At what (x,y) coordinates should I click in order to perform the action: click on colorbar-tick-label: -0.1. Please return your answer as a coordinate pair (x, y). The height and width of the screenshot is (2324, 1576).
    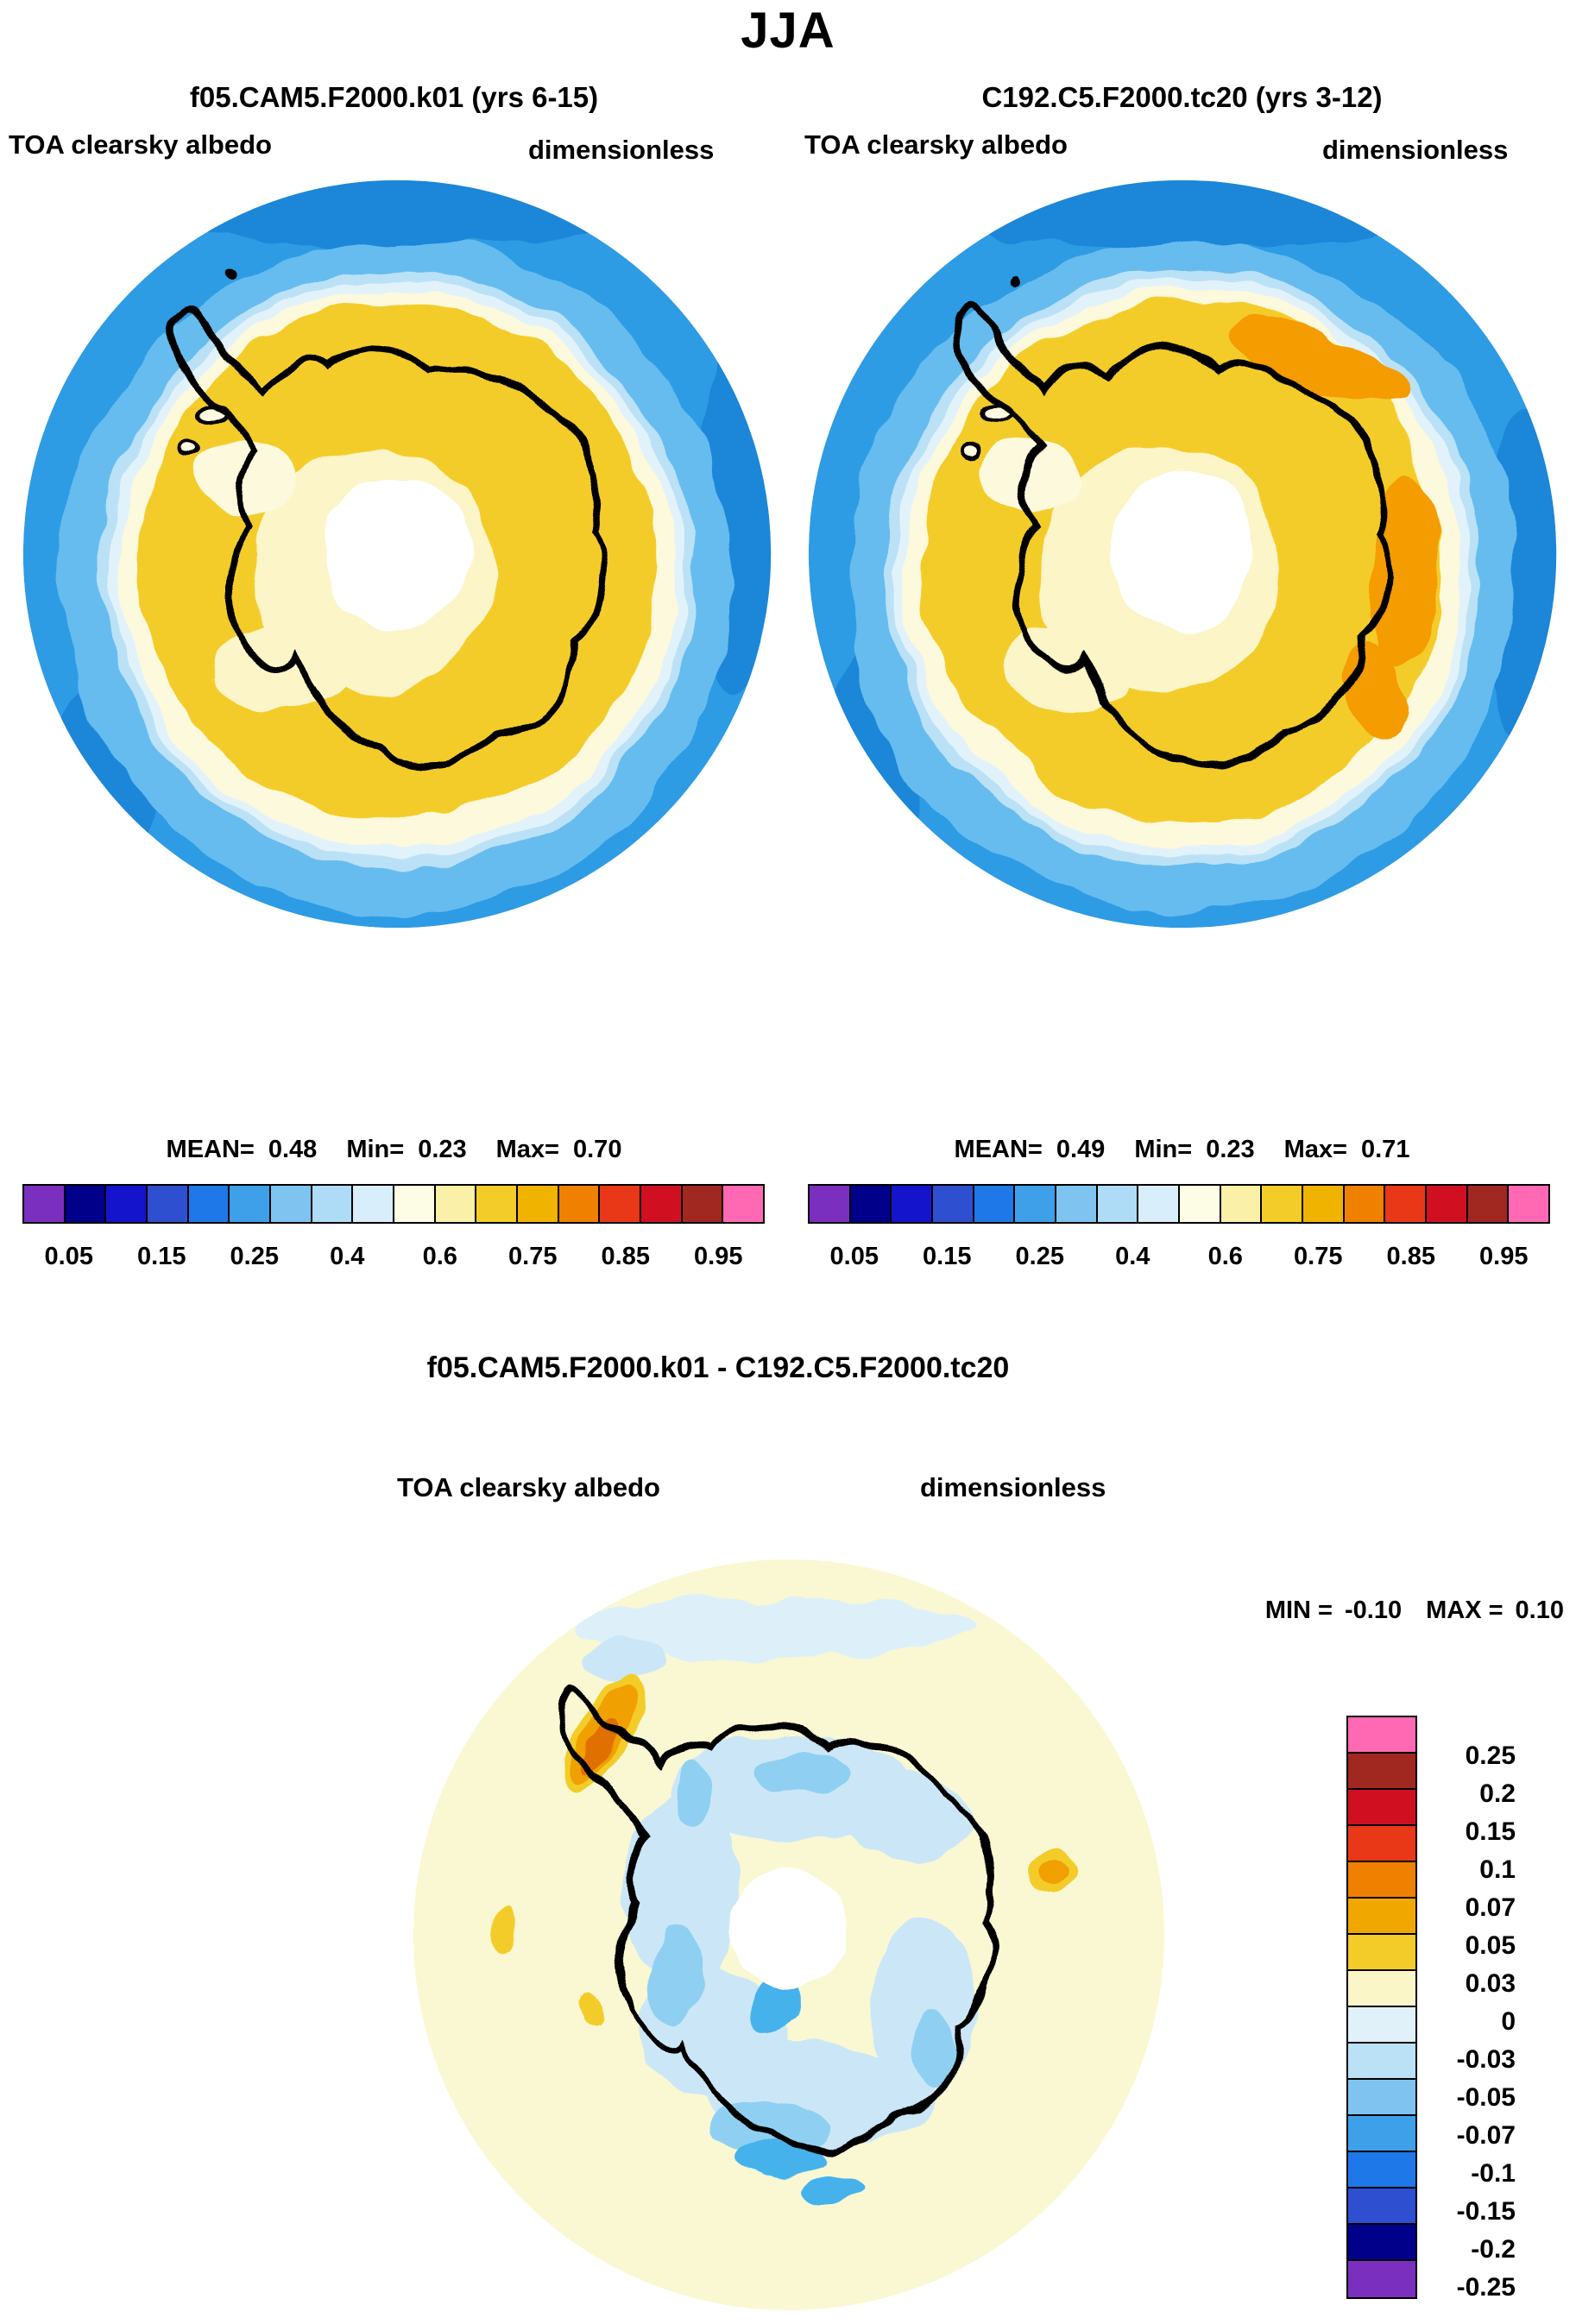
    Looking at the image, I should click on (1493, 2173).